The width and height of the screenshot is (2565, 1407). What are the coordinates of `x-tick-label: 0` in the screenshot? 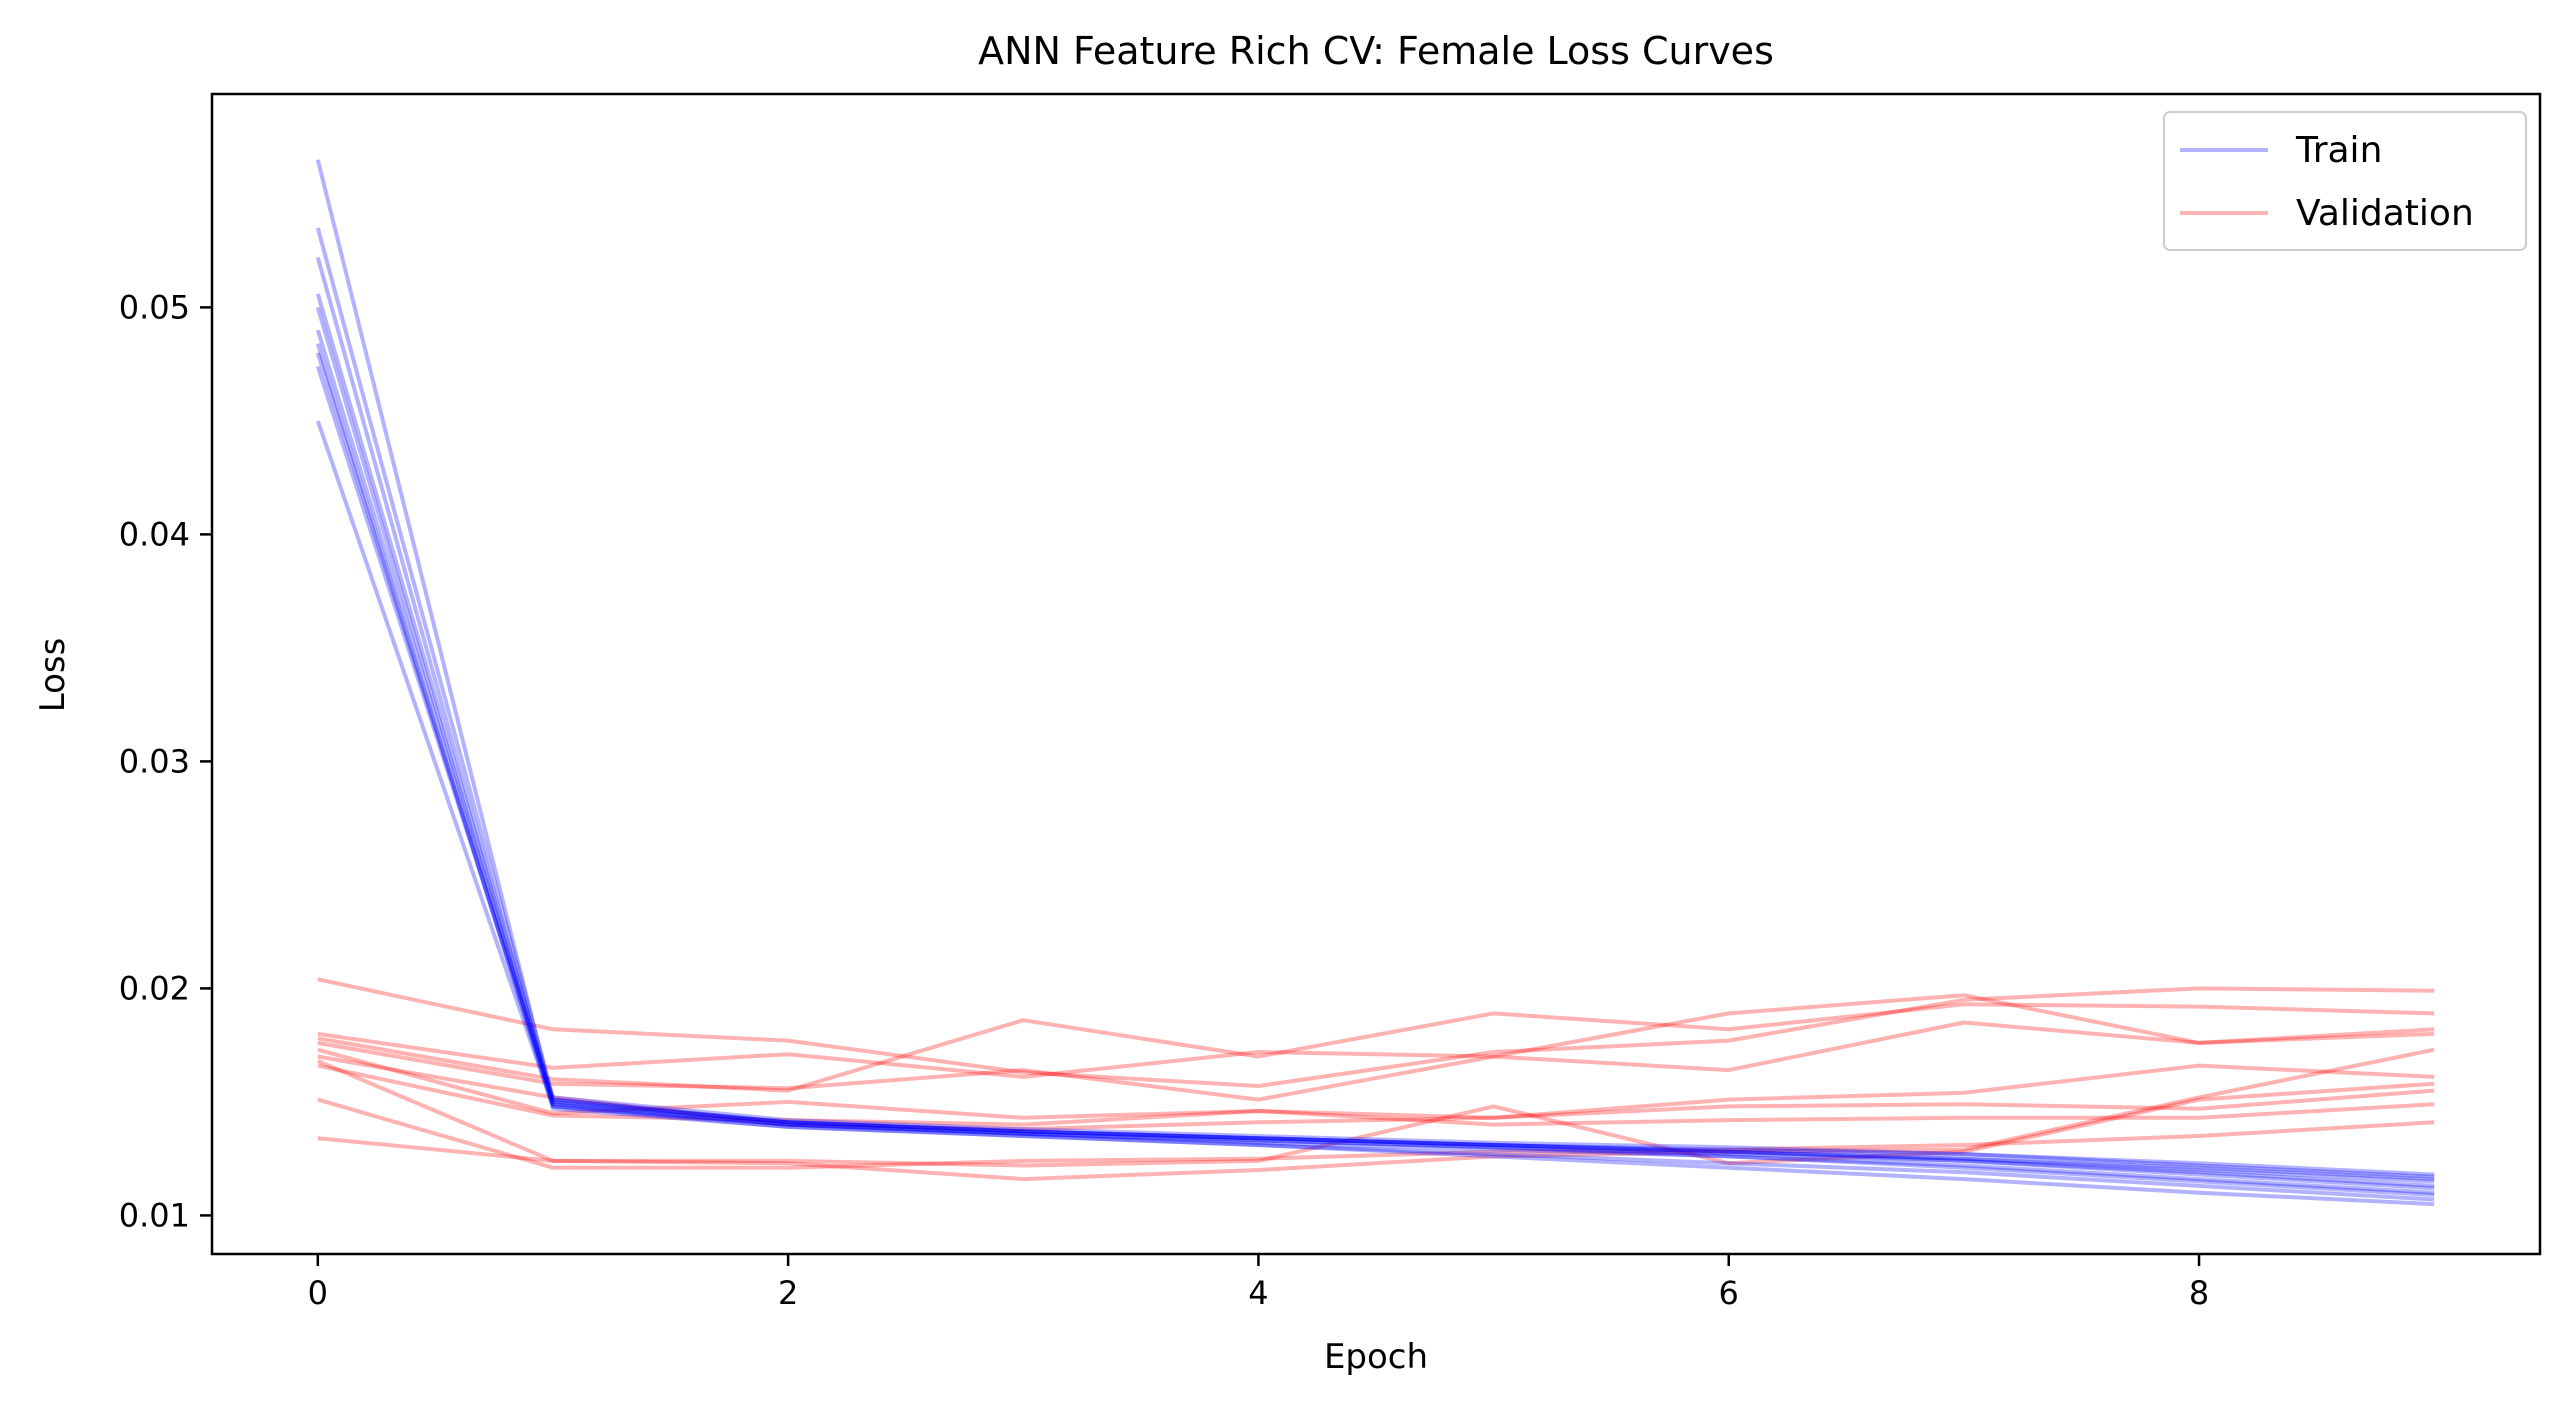 It's located at (318, 1293).